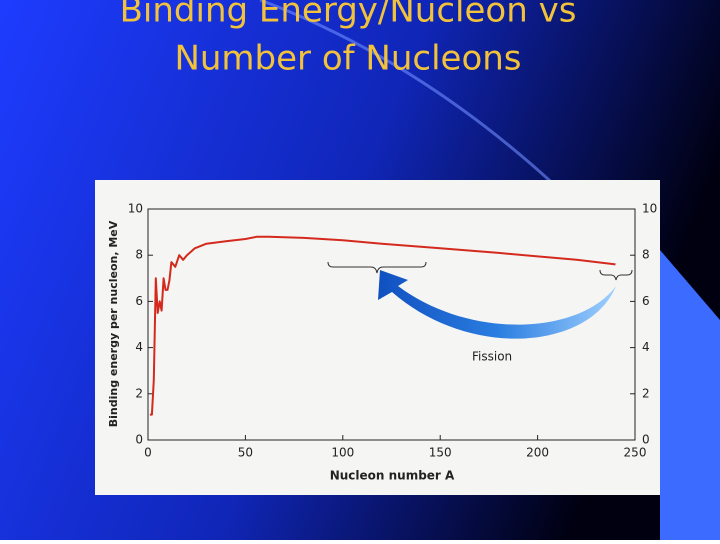 The height and width of the screenshot is (544, 720). What do you see at coordinates (139, 347) in the screenshot?
I see `y-tick-label: 4` at bounding box center [139, 347].